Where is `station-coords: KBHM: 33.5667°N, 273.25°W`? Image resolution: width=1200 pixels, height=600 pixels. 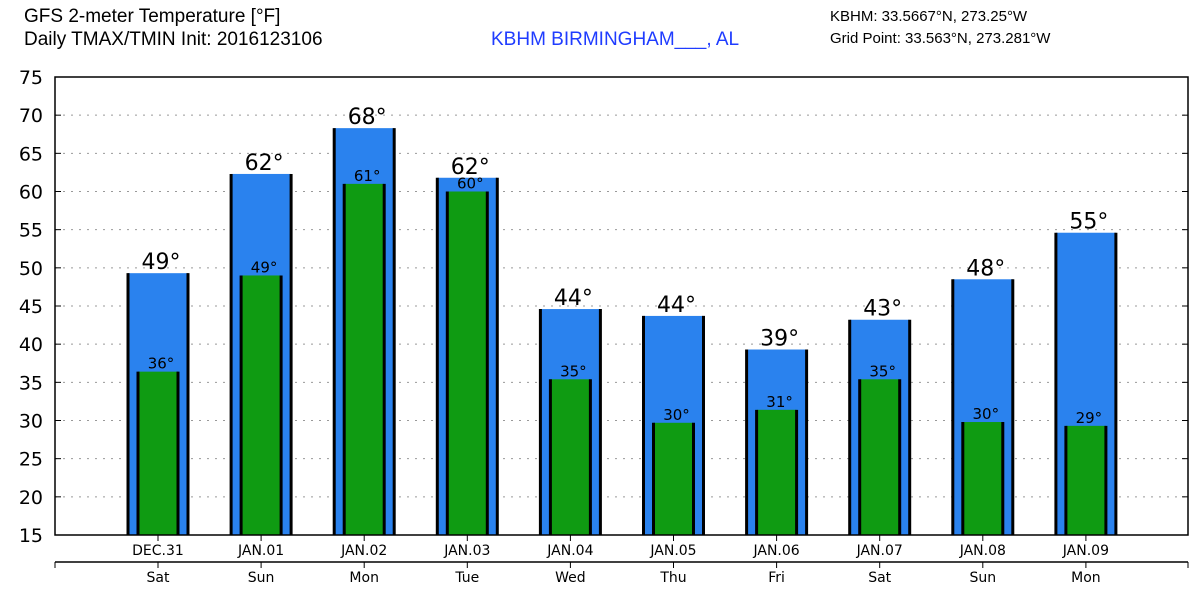
station-coords: KBHM: 33.5667°N, 273.25°W is located at coordinates (929, 16).